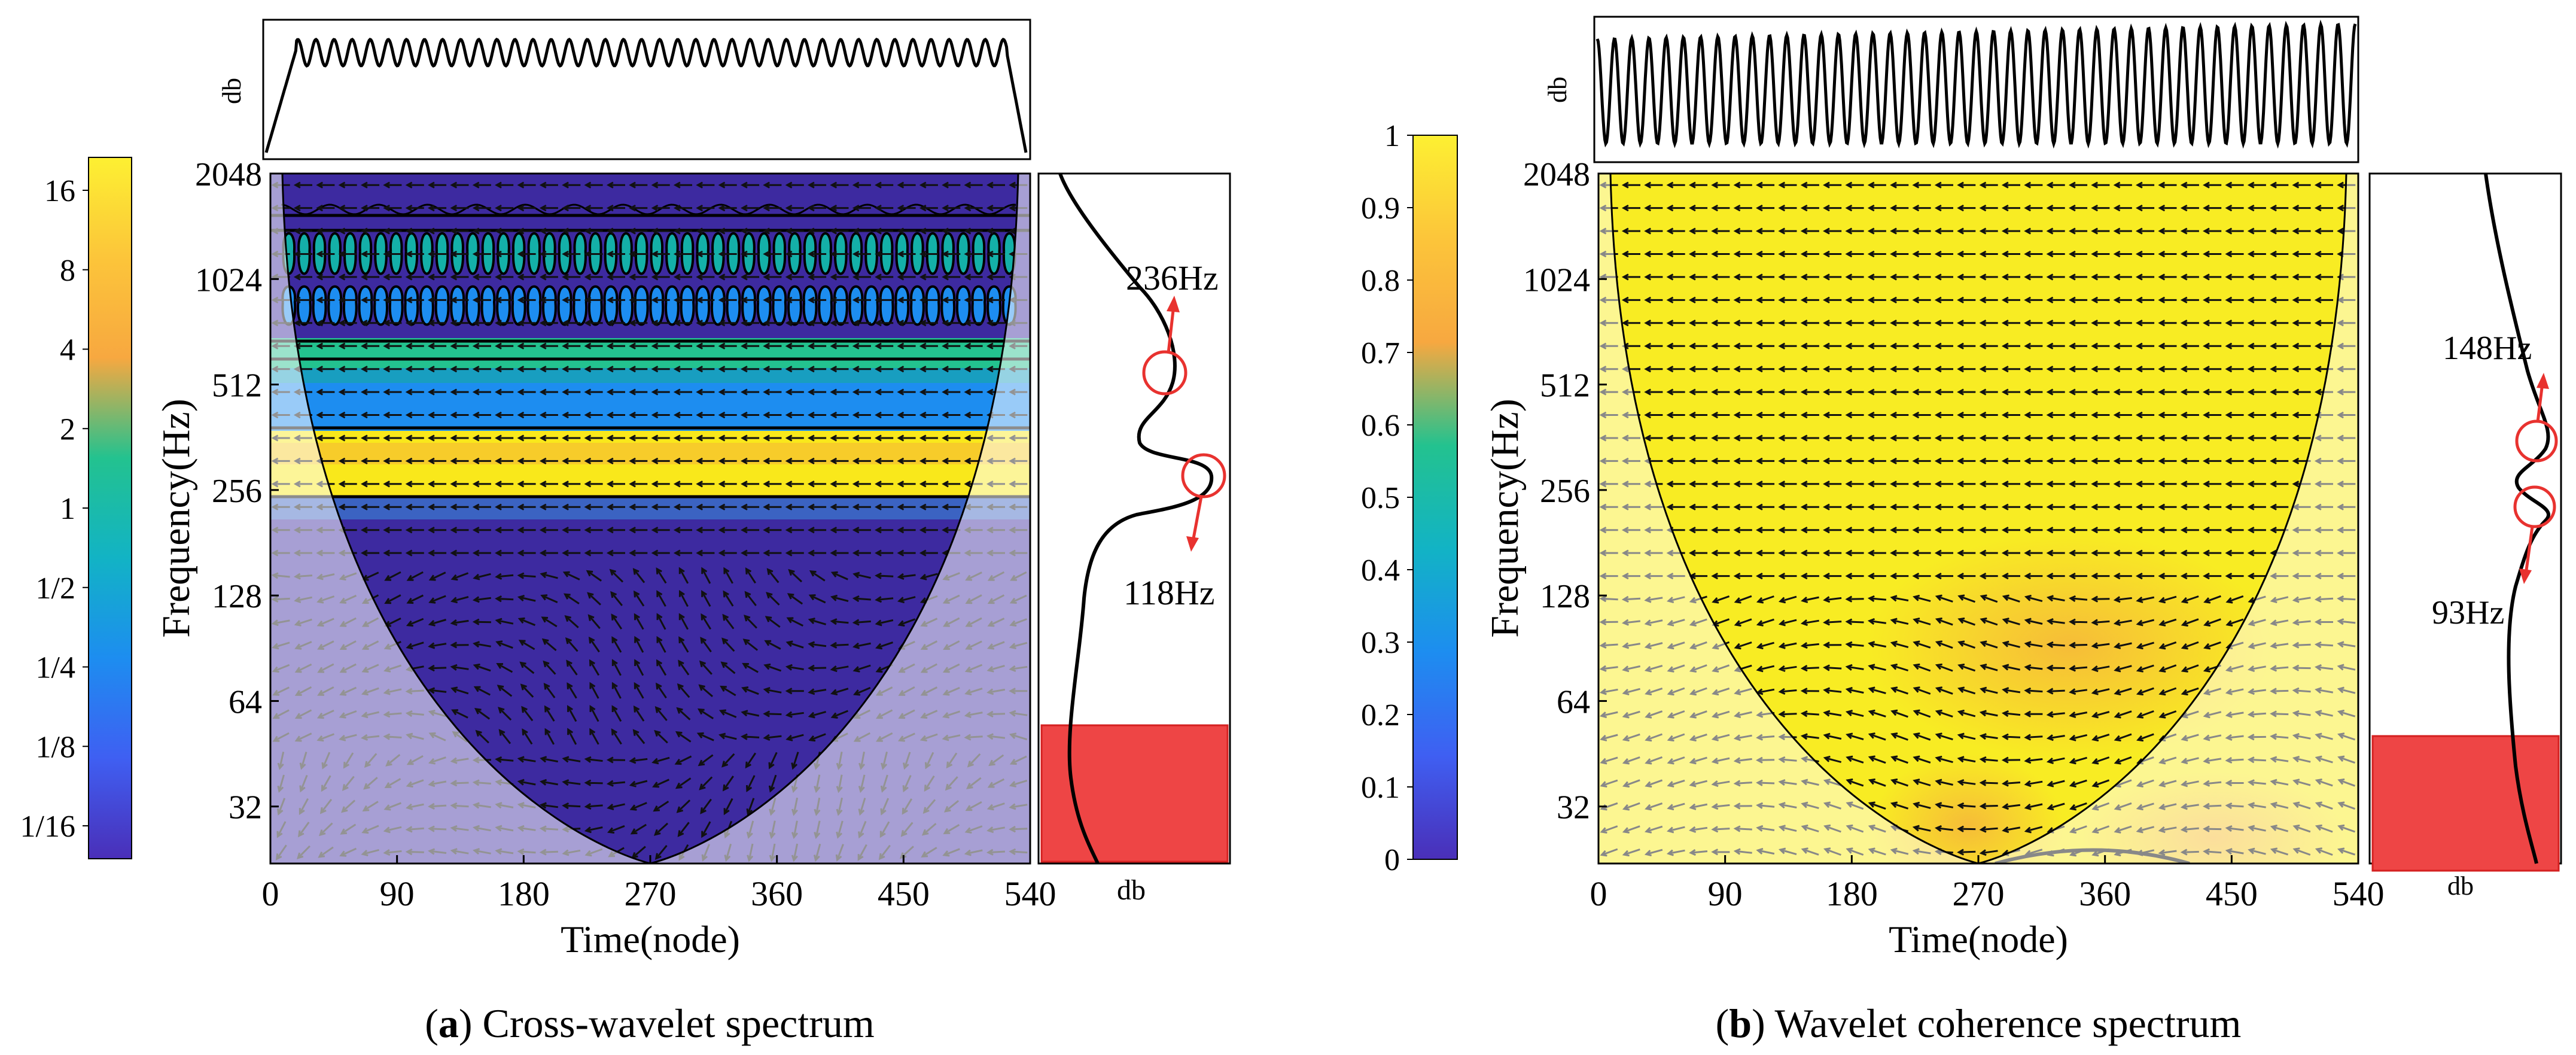  Describe the element at coordinates (1172, 278) in the screenshot. I see `side-spectrum-a-annotation-236hz: 236Hz` at that location.